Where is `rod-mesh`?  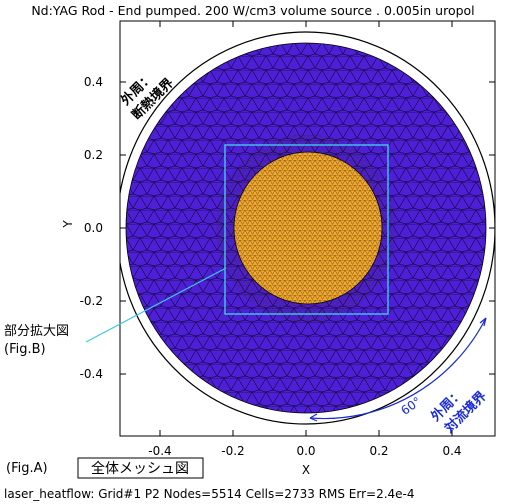
rod-mesh is located at coordinates (308, 228).